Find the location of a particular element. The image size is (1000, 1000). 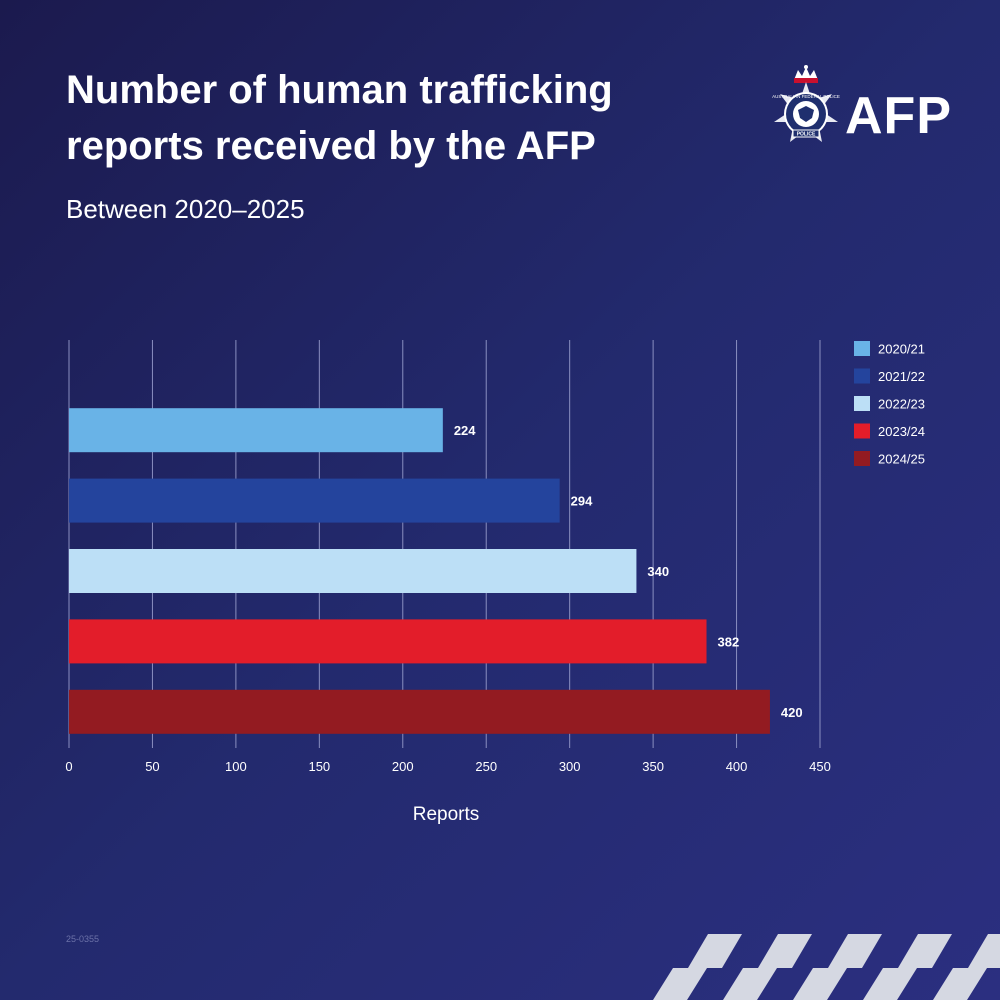

afp-wordmark: AFP is located at coordinates (898, 116).